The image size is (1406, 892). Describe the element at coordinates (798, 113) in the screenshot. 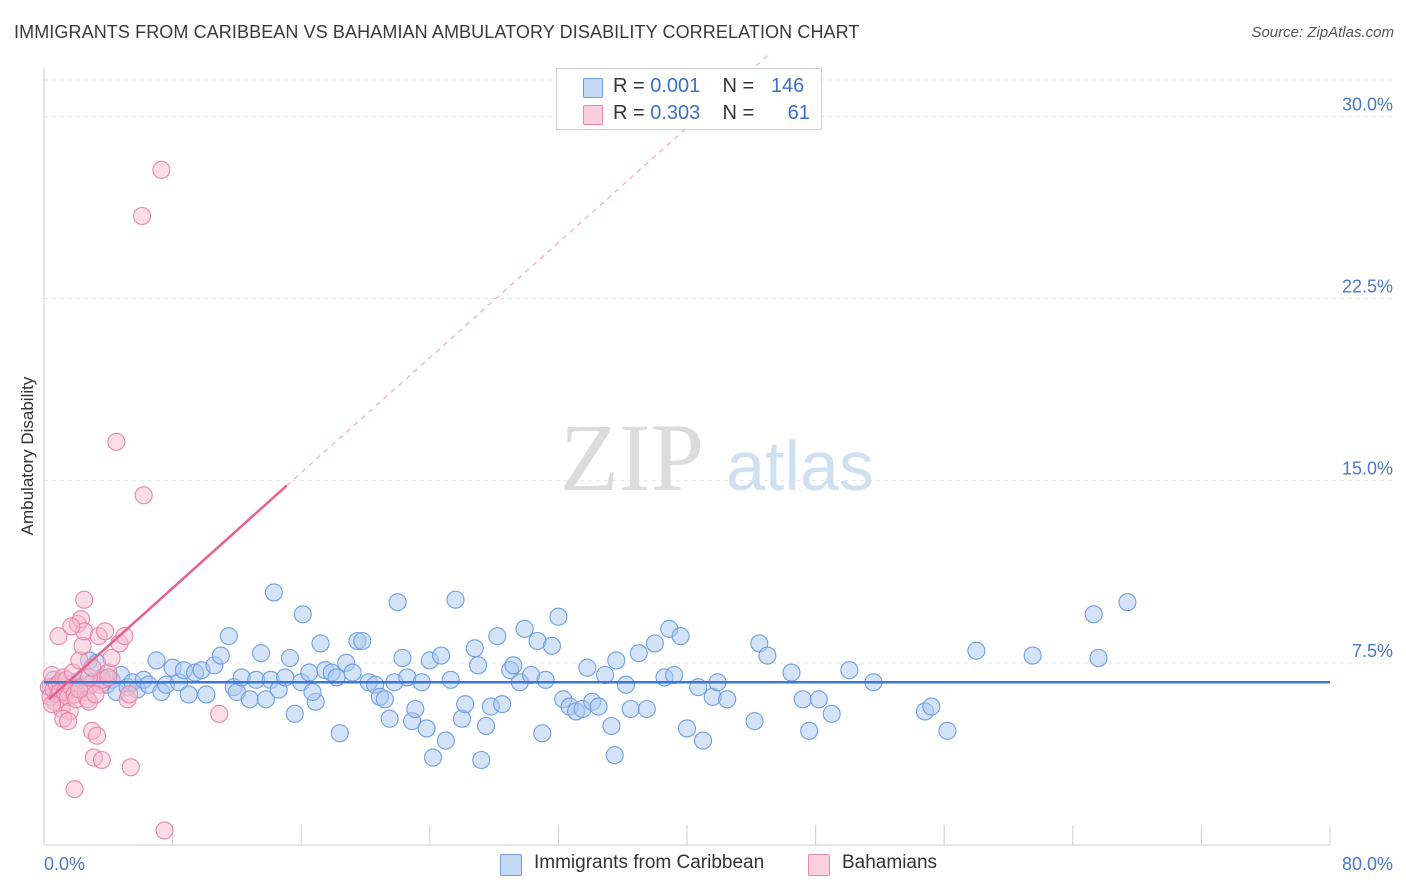

I see `n-value-bahamians: 61` at that location.